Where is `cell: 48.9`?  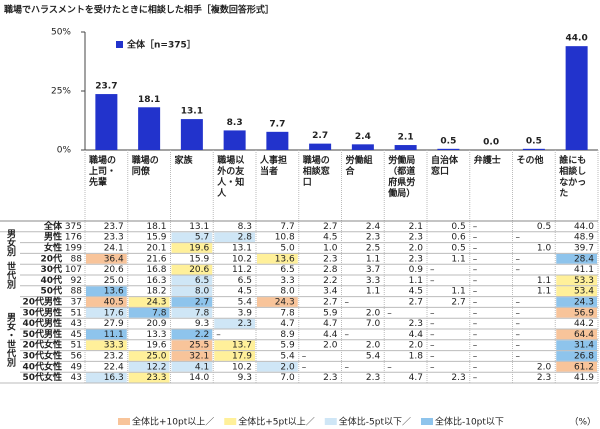
cell: 48.9 is located at coordinates (584, 238).